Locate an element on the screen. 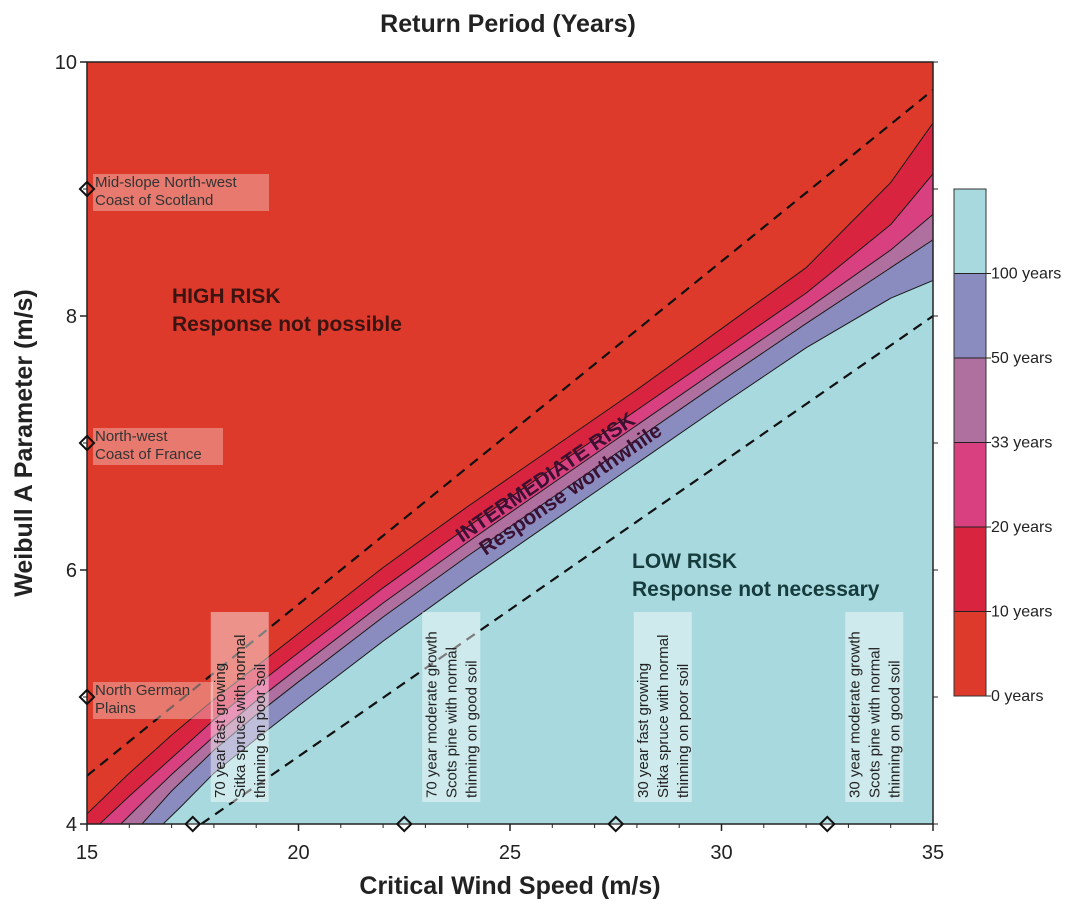 The width and height of the screenshot is (1072, 905). x-tick-label: 20 is located at coordinates (298, 853).